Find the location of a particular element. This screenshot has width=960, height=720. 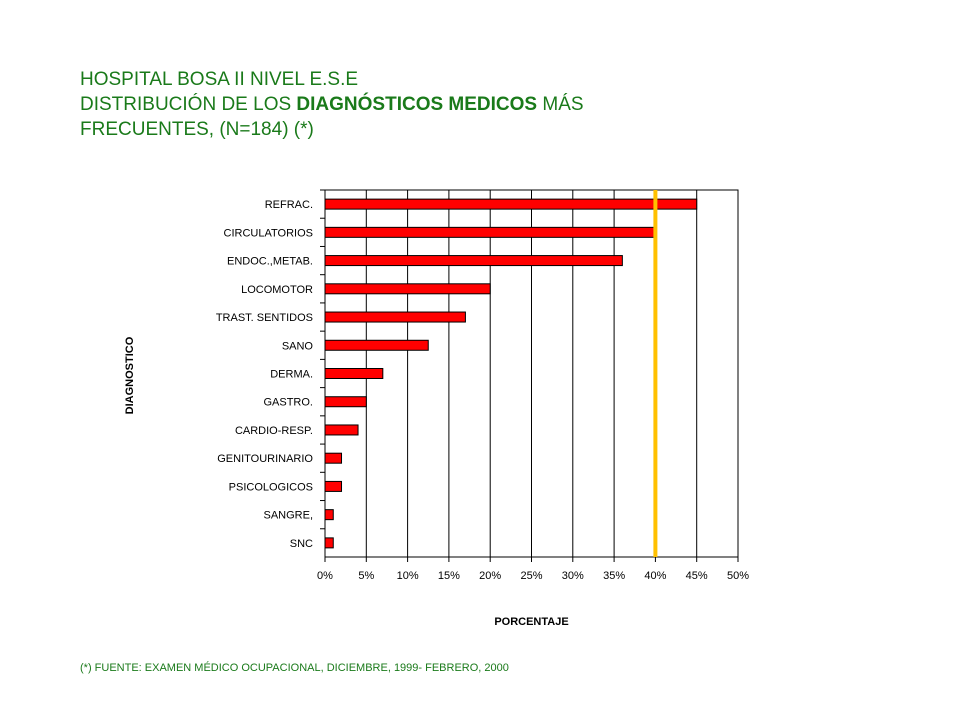

y-category-label: GASTRO. is located at coordinates (288, 403).